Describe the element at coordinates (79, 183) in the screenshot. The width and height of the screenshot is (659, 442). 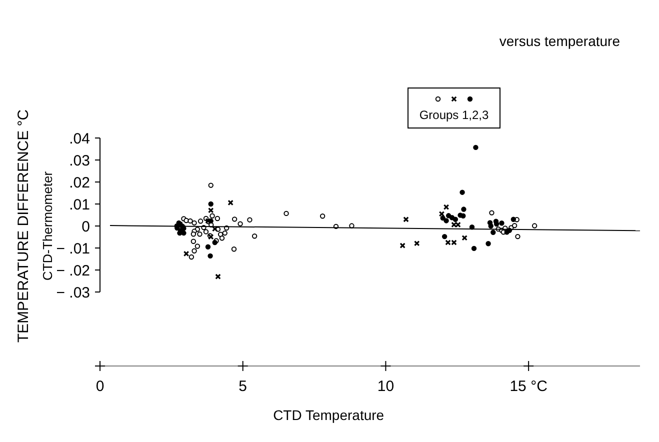
I see `y-tick-label: .02` at that location.